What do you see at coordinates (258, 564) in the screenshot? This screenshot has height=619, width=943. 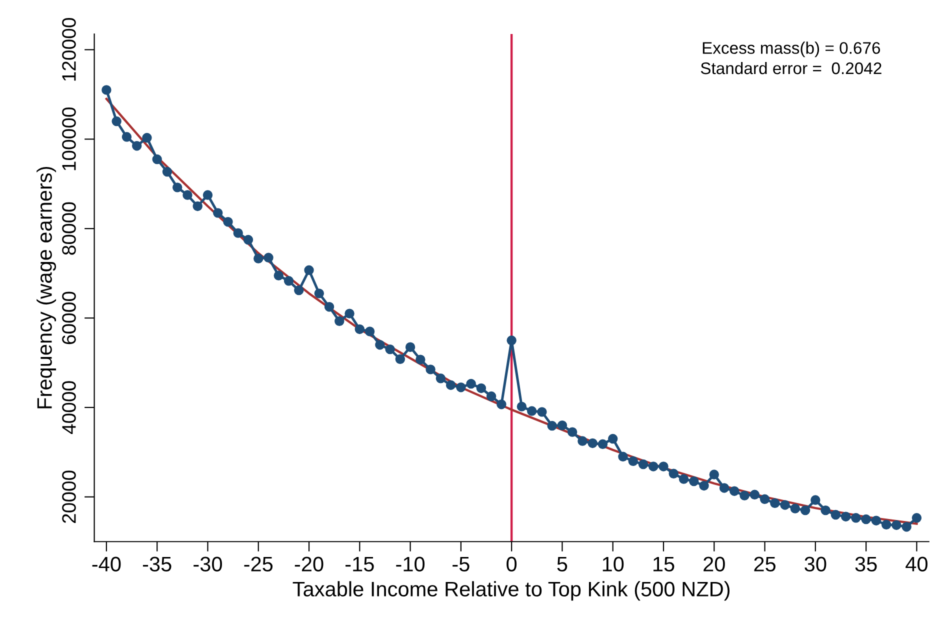 I see `x-tick-label: -25` at bounding box center [258, 564].